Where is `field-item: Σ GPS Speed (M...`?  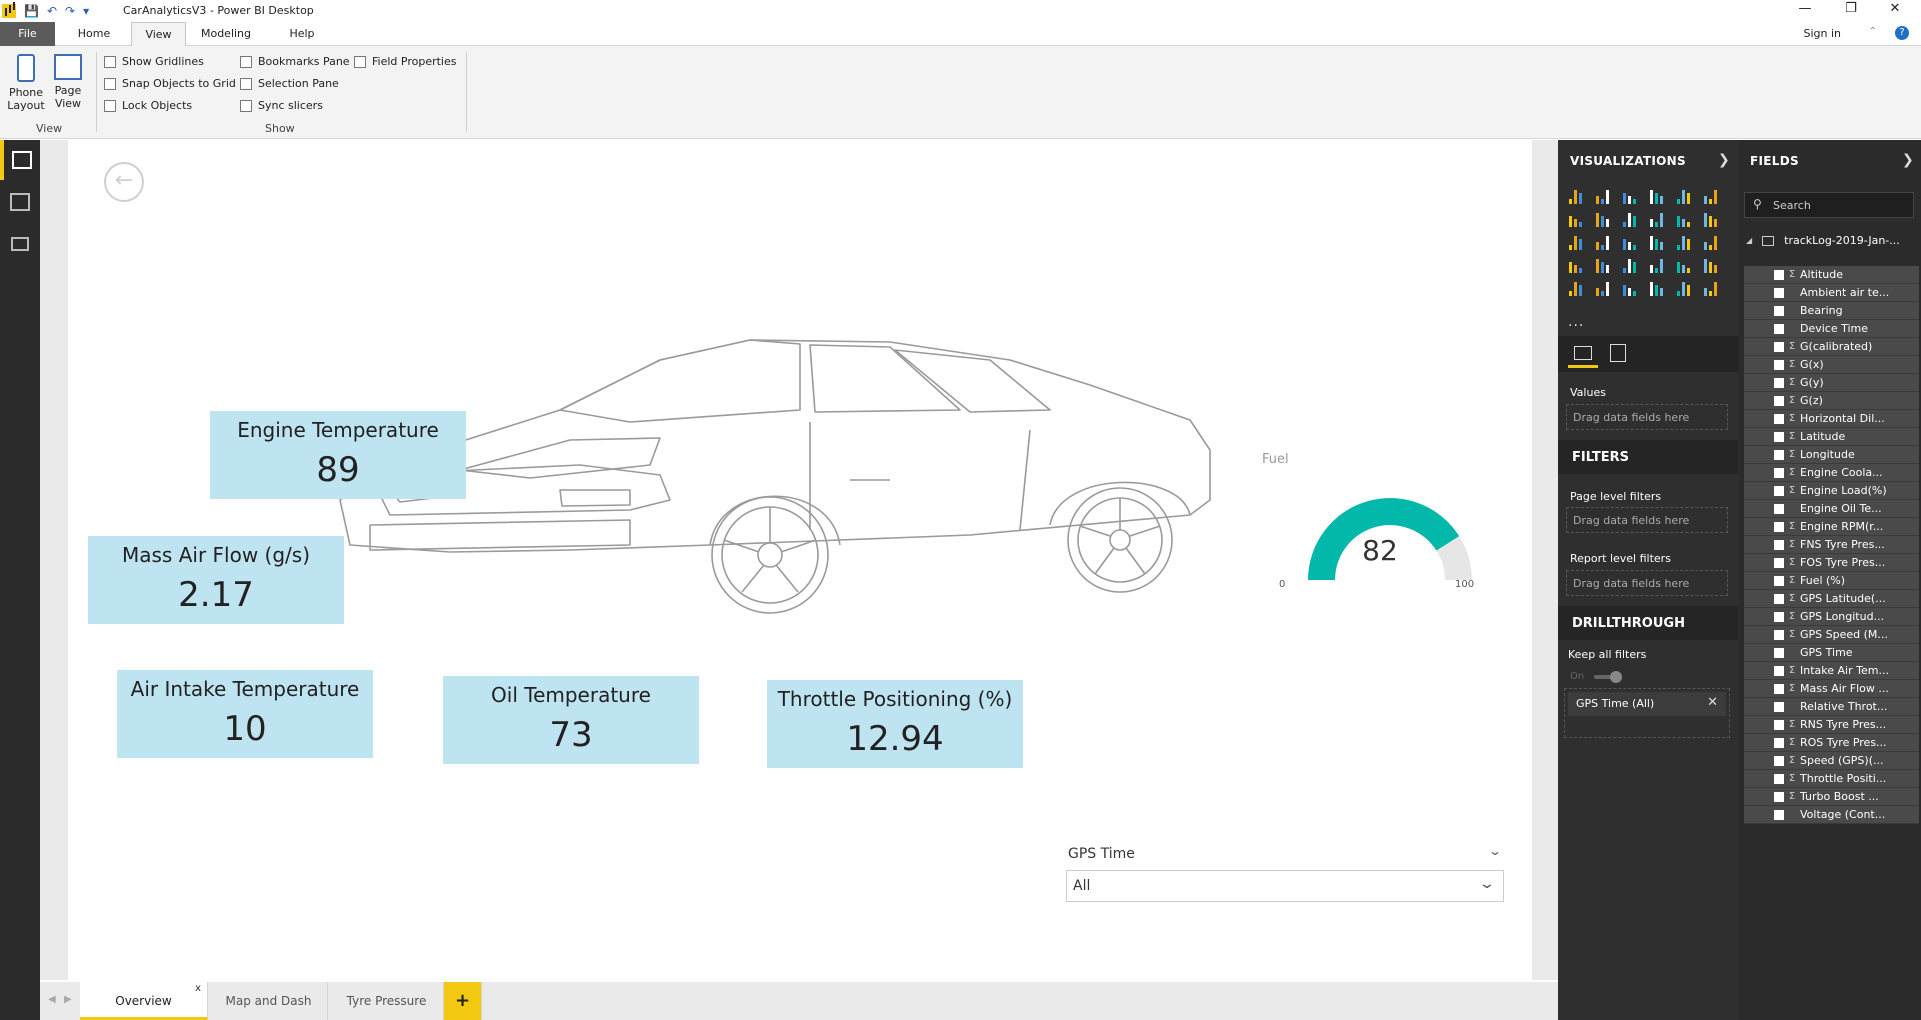 field-item: Σ GPS Speed (M... is located at coordinates (1831, 635).